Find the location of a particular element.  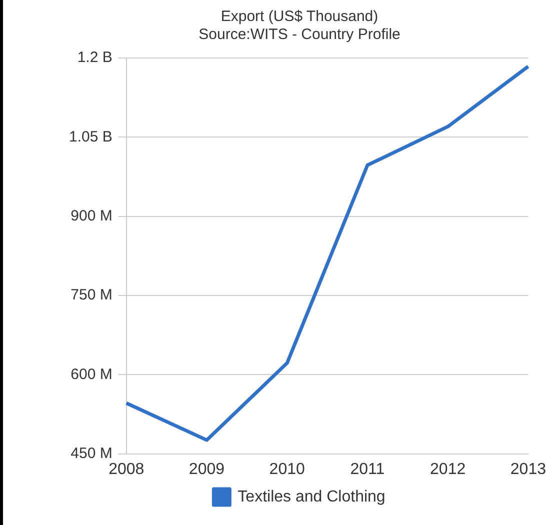

x-tick-label: 2008 is located at coordinates (126, 469).